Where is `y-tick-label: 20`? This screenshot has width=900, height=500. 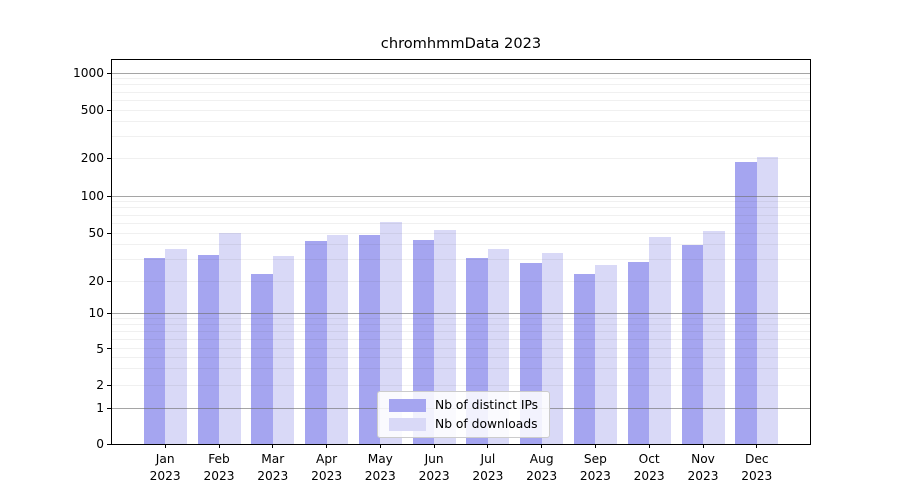 y-tick-label: 20 is located at coordinates (96, 281).